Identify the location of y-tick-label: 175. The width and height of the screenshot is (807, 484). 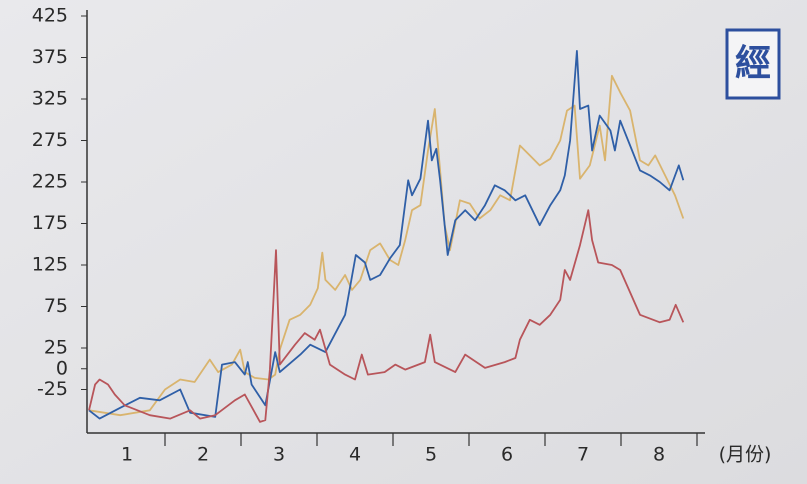
(50, 223).